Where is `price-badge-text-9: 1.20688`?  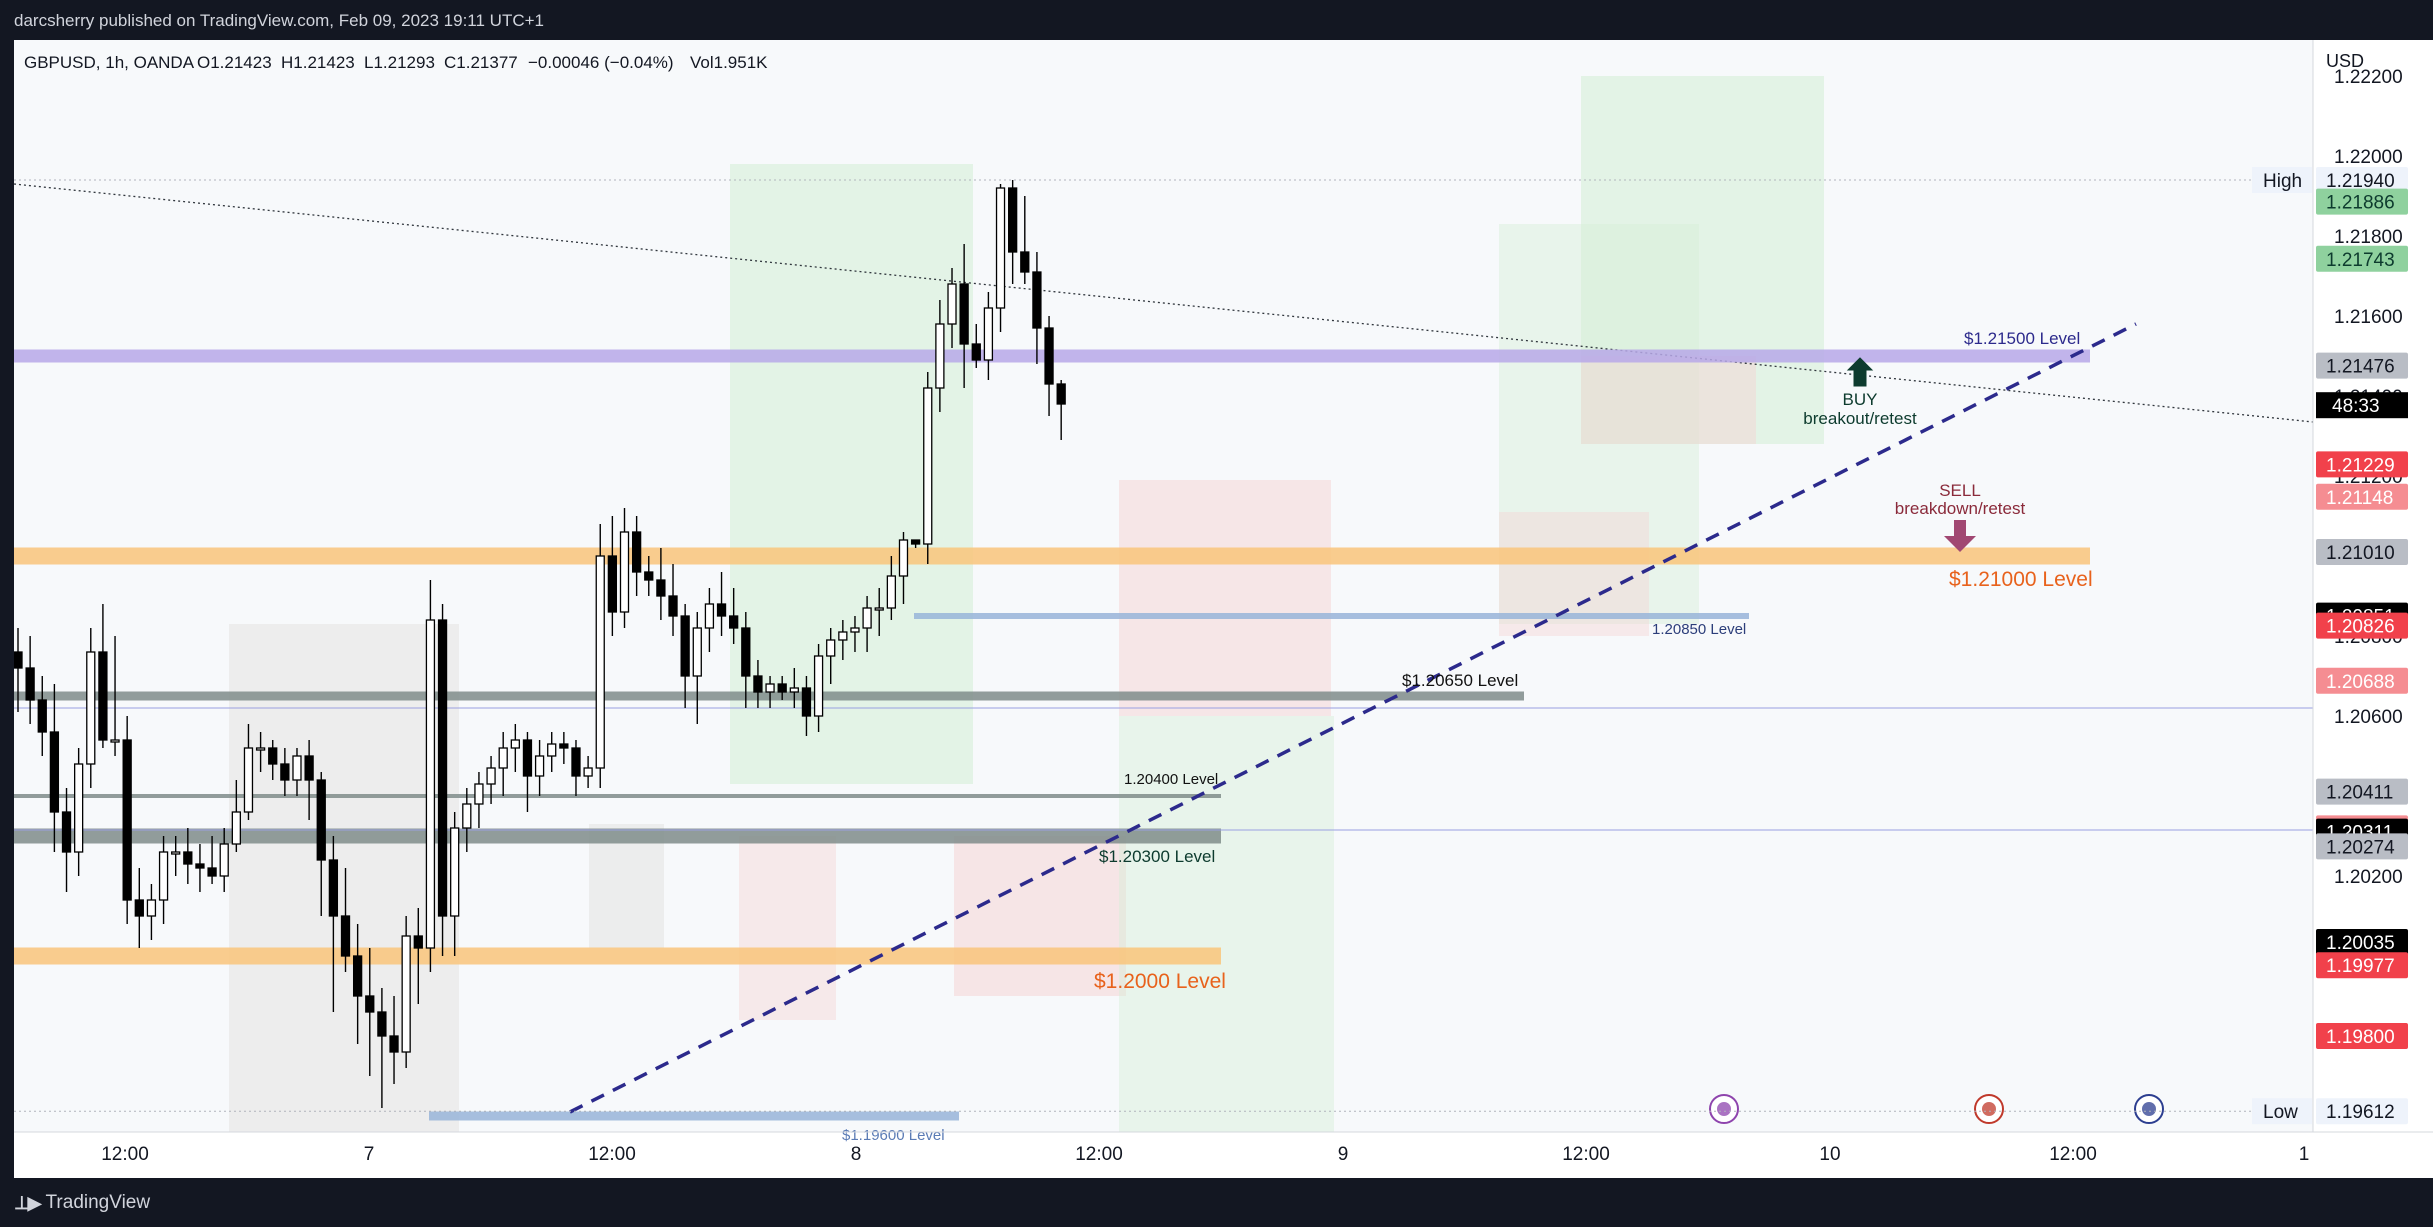 price-badge-text-9: 1.20688 is located at coordinates (2360, 682).